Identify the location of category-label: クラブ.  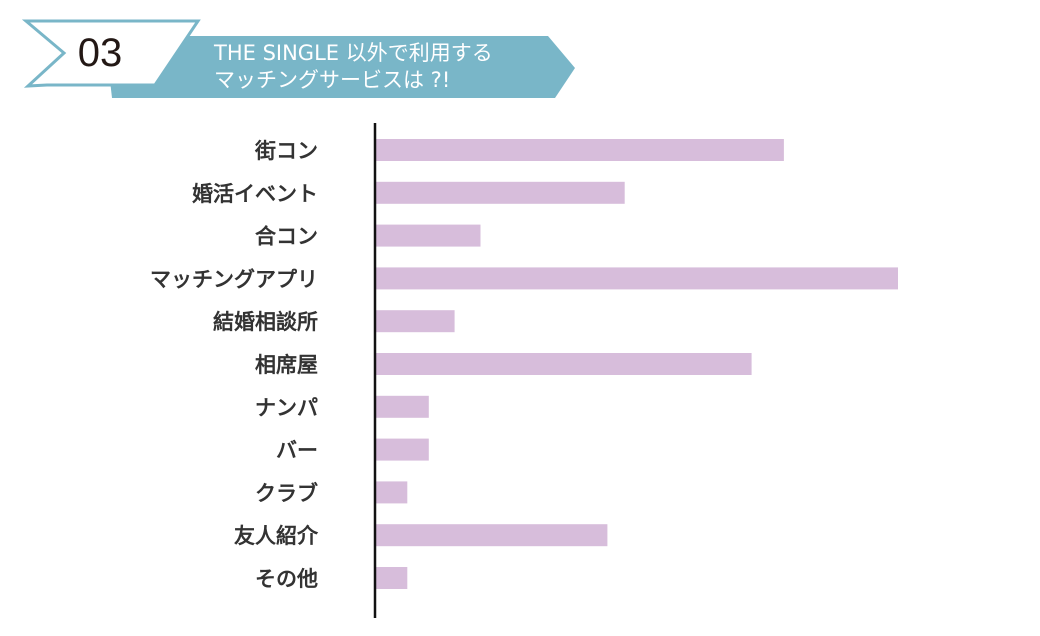
(286, 493).